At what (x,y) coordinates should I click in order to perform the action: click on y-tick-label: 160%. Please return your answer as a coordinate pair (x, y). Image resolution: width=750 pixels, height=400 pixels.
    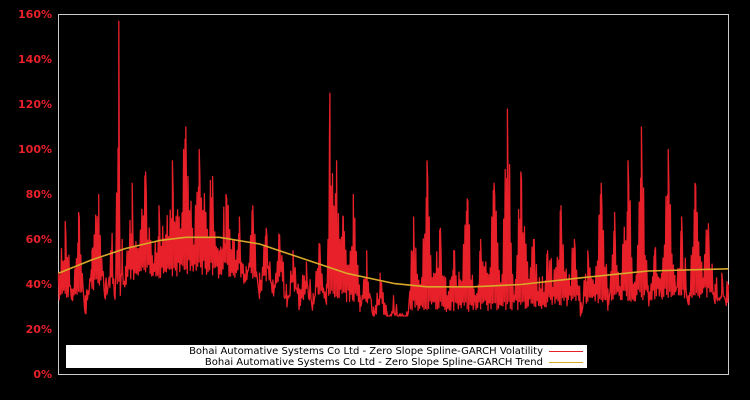
    Looking at the image, I should click on (35, 14).